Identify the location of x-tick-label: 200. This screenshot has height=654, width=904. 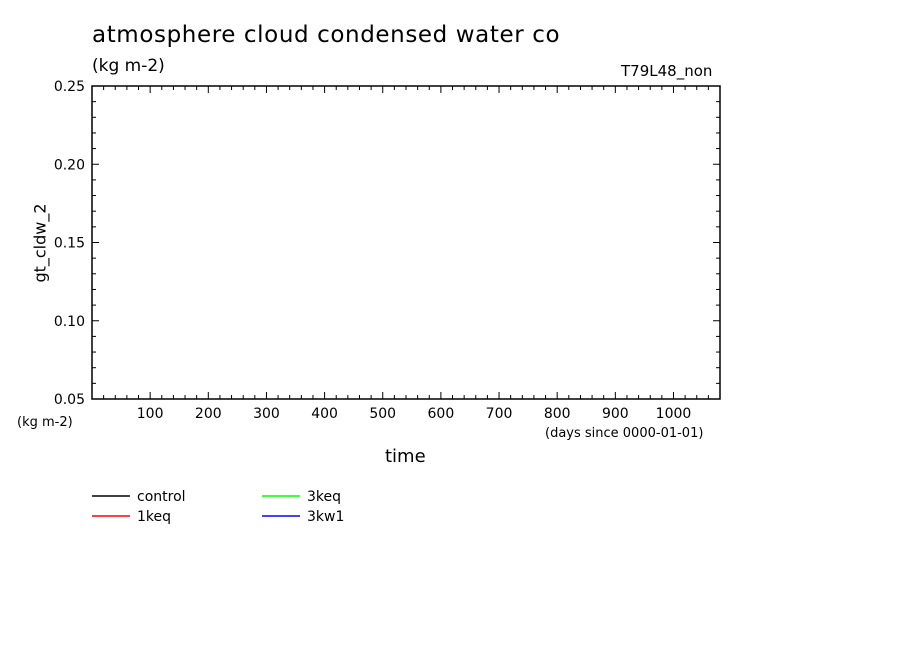
(208, 414).